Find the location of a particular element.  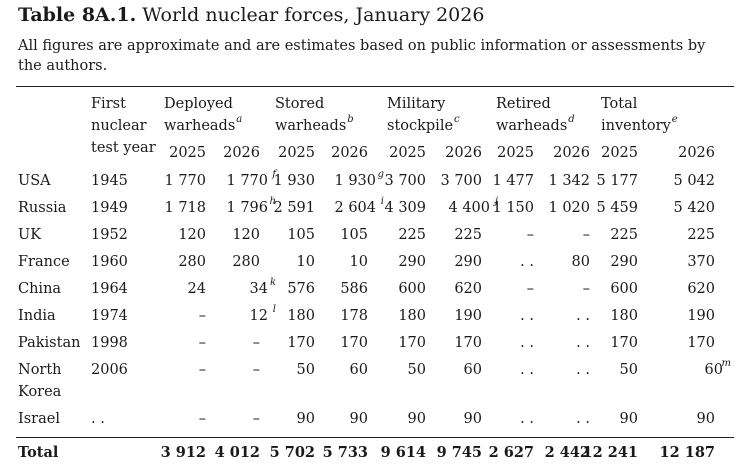

row-test-year: 1964 is located at coordinates (109, 289).